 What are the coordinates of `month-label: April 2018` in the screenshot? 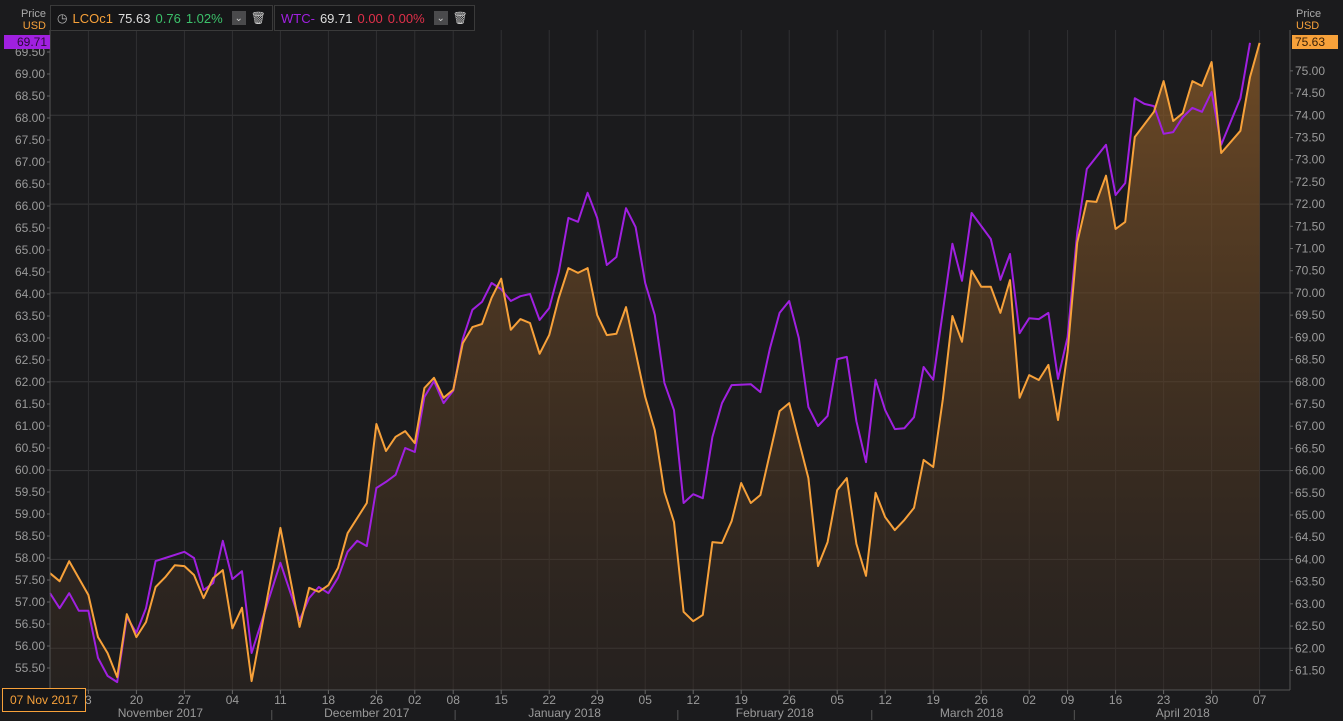 It's located at (1183, 713).